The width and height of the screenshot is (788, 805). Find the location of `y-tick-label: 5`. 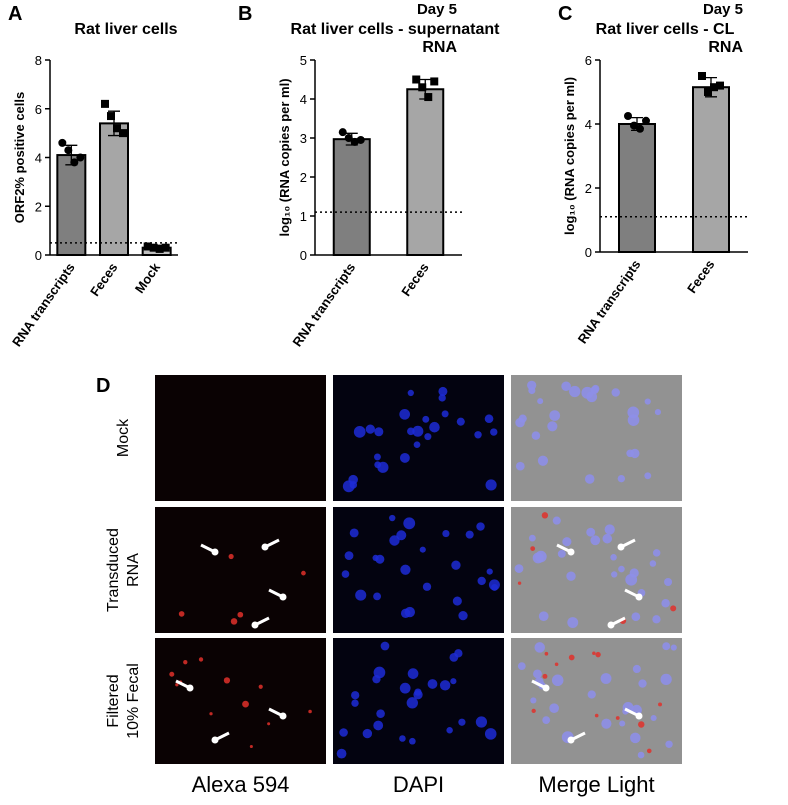

y-tick-label: 5 is located at coordinates (303, 60).